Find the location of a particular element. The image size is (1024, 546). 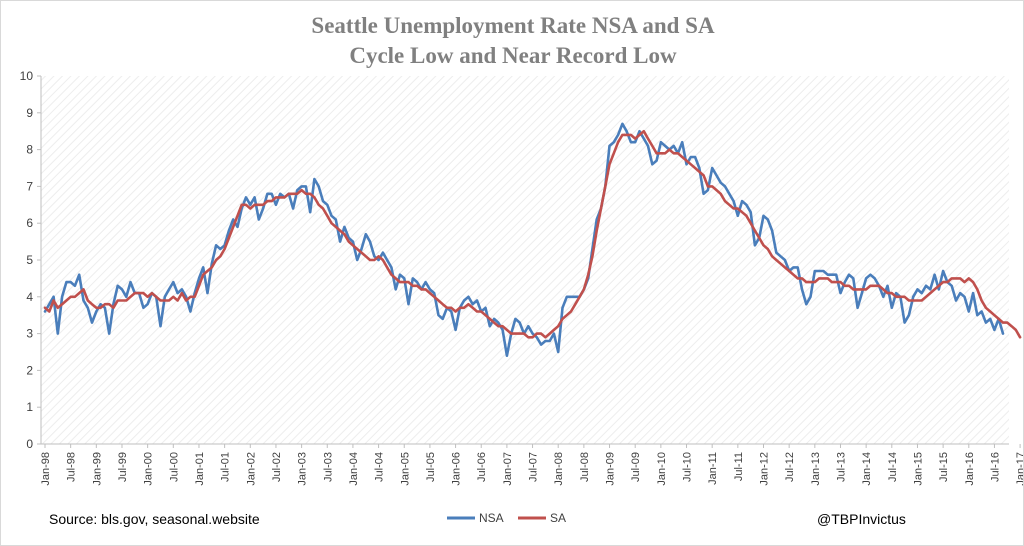

x-tick-label: Jan-16 is located at coordinates (970, 469).